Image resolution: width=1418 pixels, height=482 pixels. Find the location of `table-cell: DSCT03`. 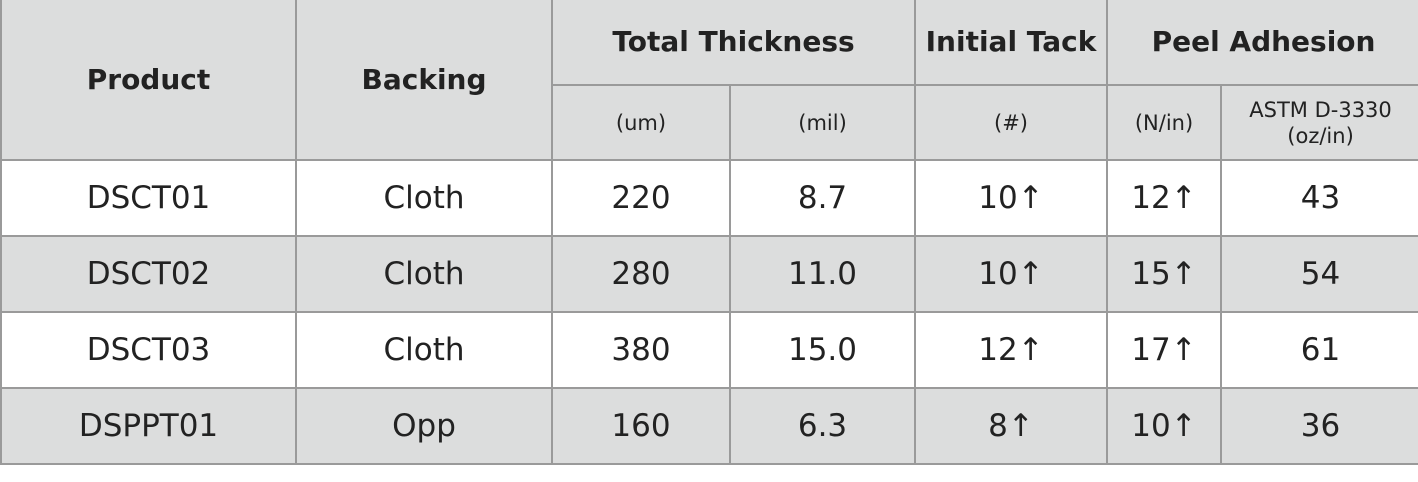

table-cell: DSCT03 is located at coordinates (148, 350).